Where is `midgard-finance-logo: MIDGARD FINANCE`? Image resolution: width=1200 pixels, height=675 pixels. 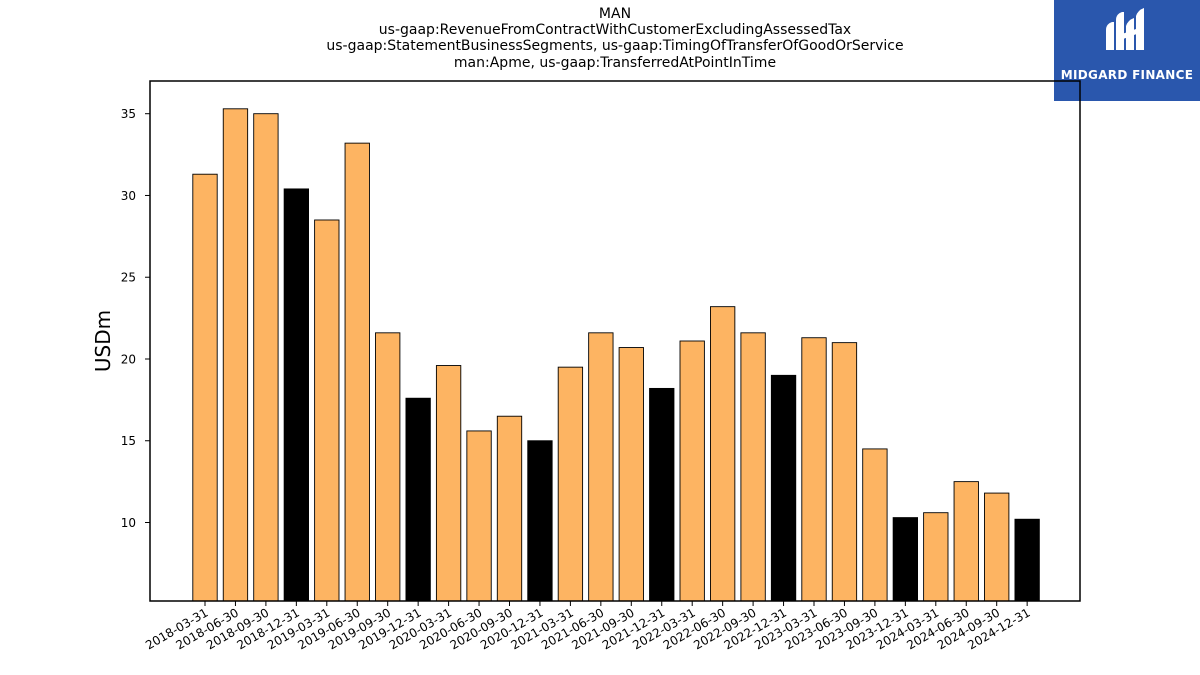
midgard-finance-logo: MIDGARD FINANCE is located at coordinates (1127, 50).